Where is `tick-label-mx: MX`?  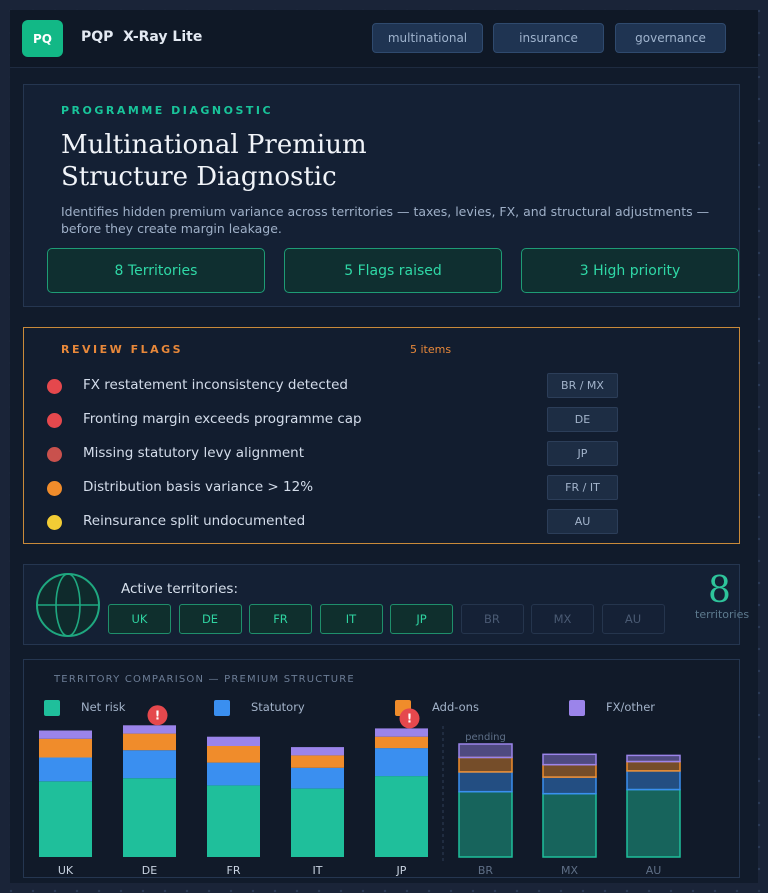 tick-label-mx: MX is located at coordinates (569, 870).